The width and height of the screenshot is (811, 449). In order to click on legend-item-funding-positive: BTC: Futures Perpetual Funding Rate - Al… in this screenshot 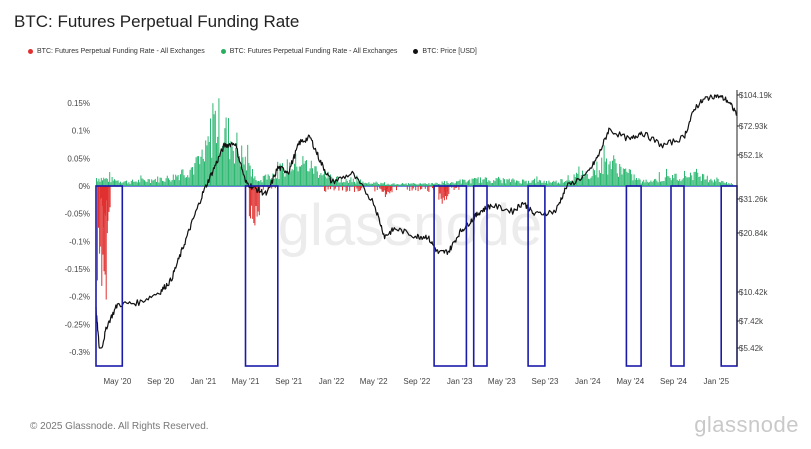, I will do `click(308, 51)`.